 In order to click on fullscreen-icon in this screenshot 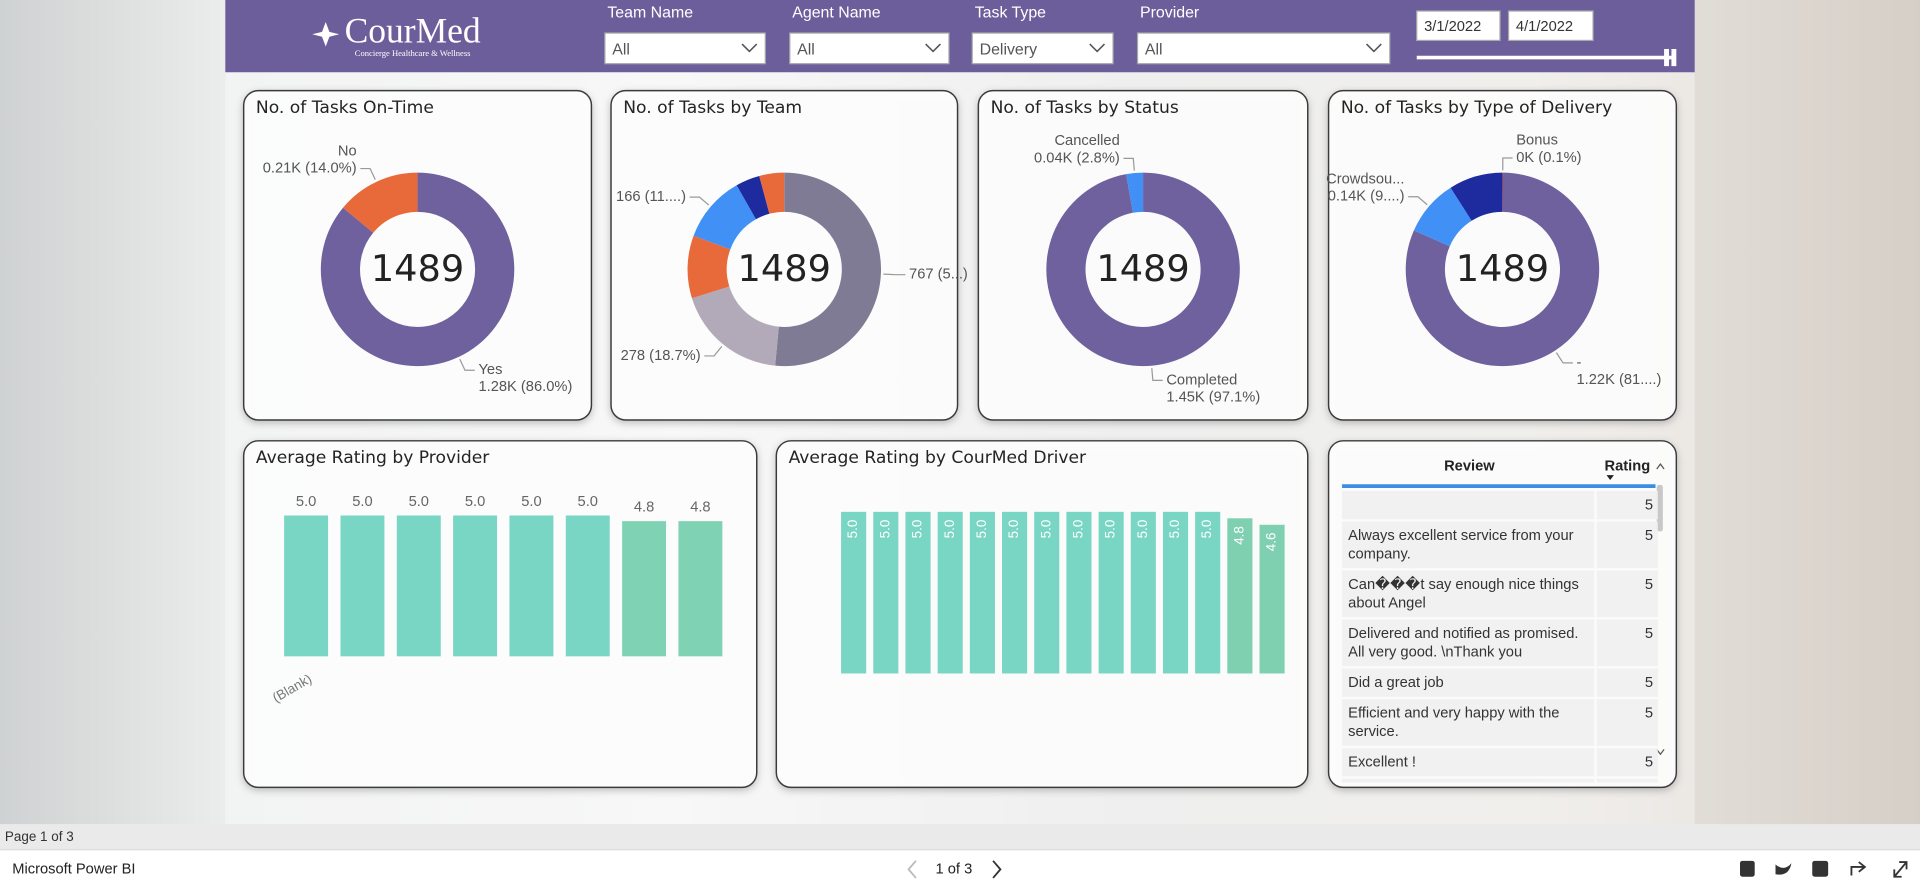, I will do `click(1900, 869)`.